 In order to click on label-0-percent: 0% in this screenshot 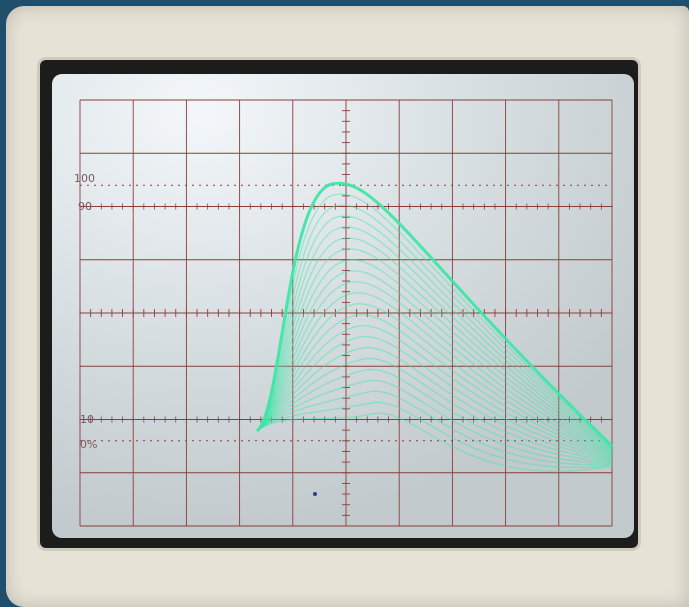, I will do `click(88, 444)`.